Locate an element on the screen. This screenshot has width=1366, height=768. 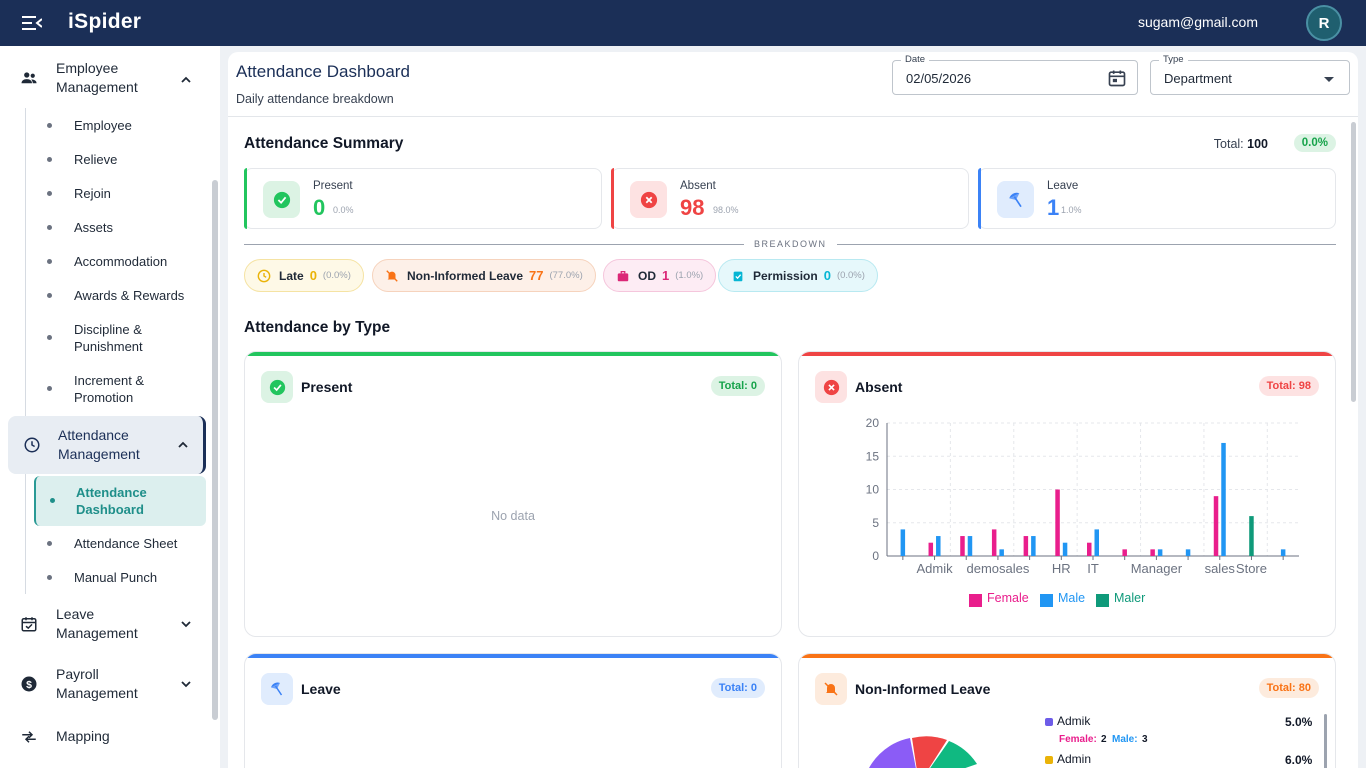
avatar: R is located at coordinates (1324, 23).